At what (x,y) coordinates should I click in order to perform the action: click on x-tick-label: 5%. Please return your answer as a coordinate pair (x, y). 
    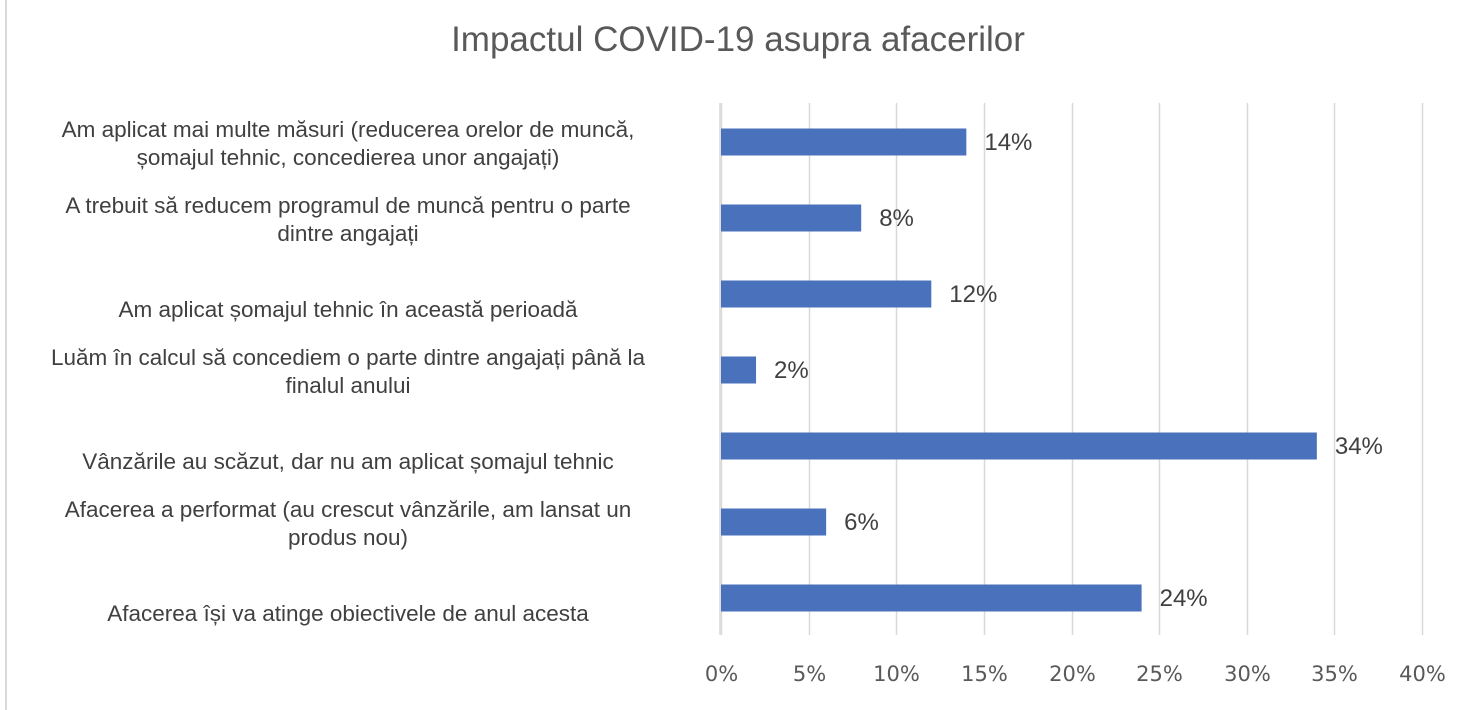
    Looking at the image, I should click on (809, 674).